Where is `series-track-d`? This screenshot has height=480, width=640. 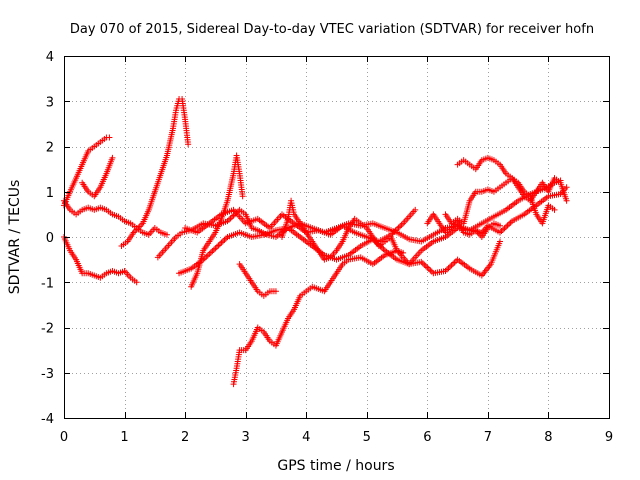
series-track-d is located at coordinates (97, 177).